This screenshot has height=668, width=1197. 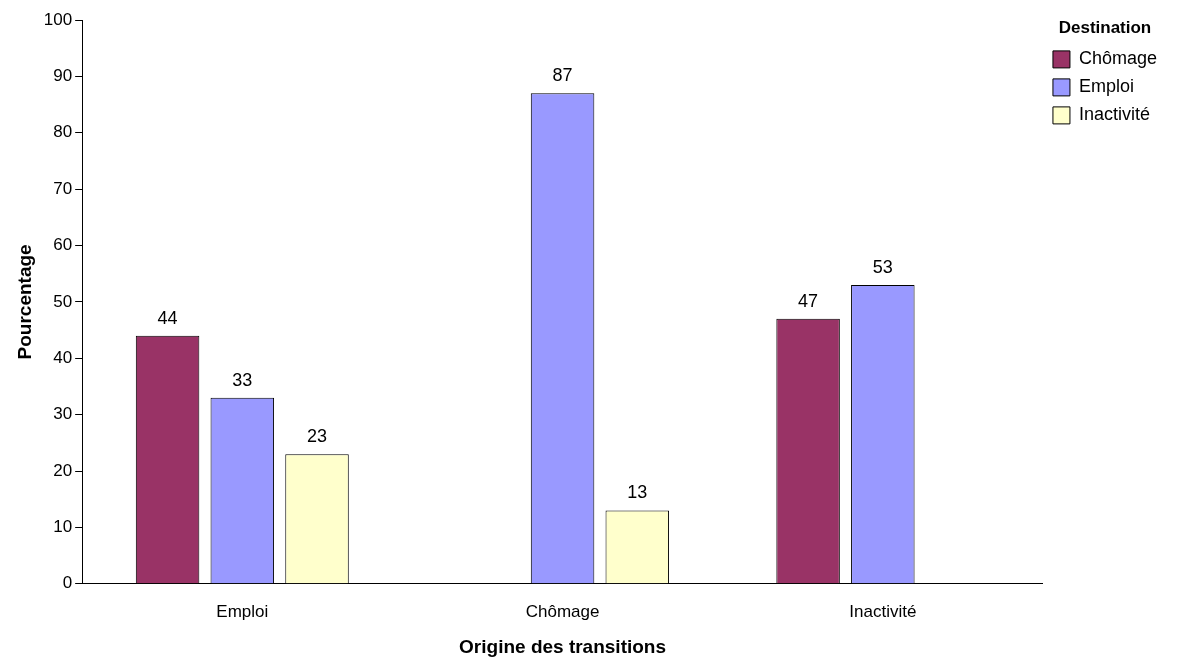 I want to click on y-tick-label: 50, so click(x=63, y=301).